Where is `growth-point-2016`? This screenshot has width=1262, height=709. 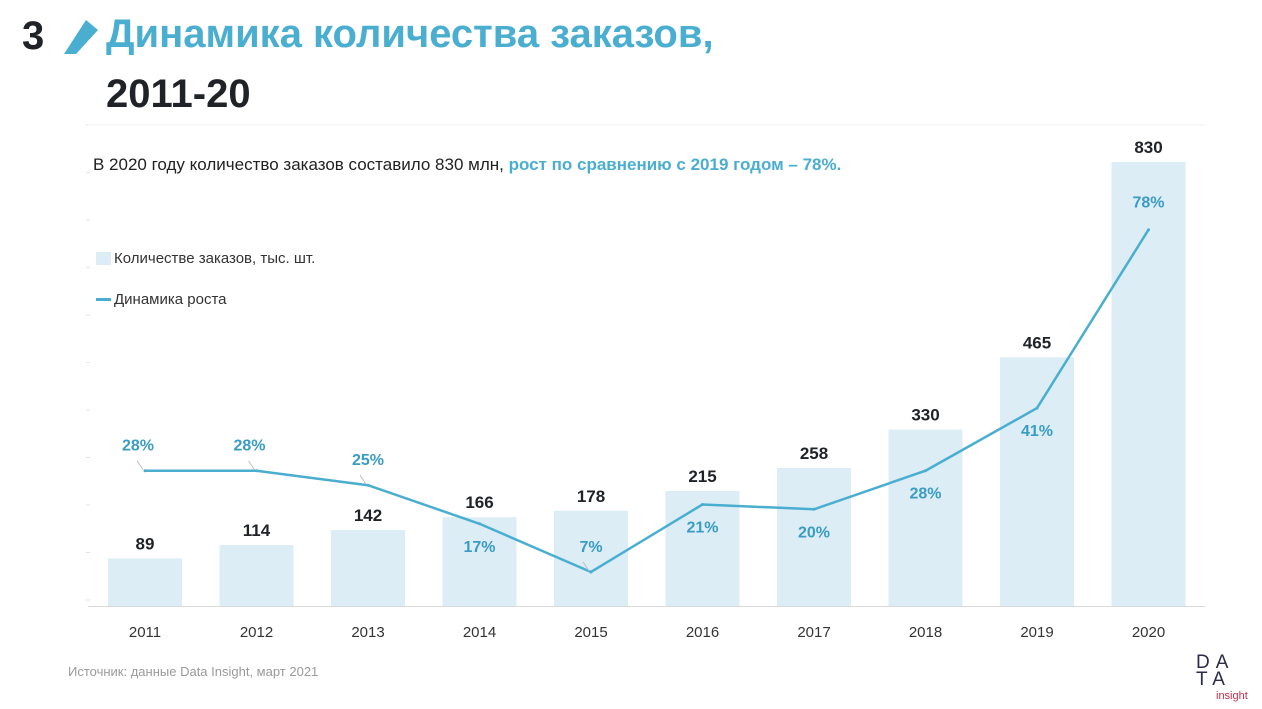
growth-point-2016 is located at coordinates (702, 504).